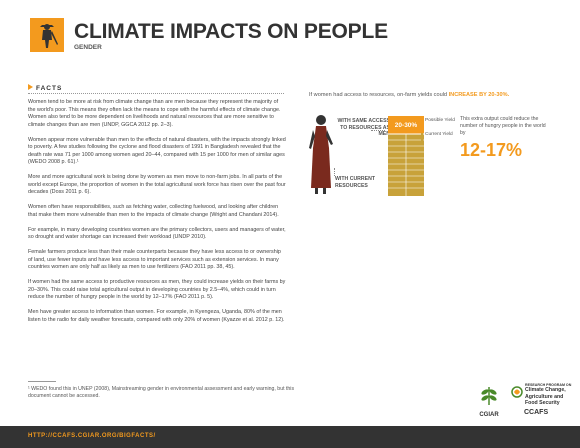  I want to click on farmer-icon, so click(47, 35).